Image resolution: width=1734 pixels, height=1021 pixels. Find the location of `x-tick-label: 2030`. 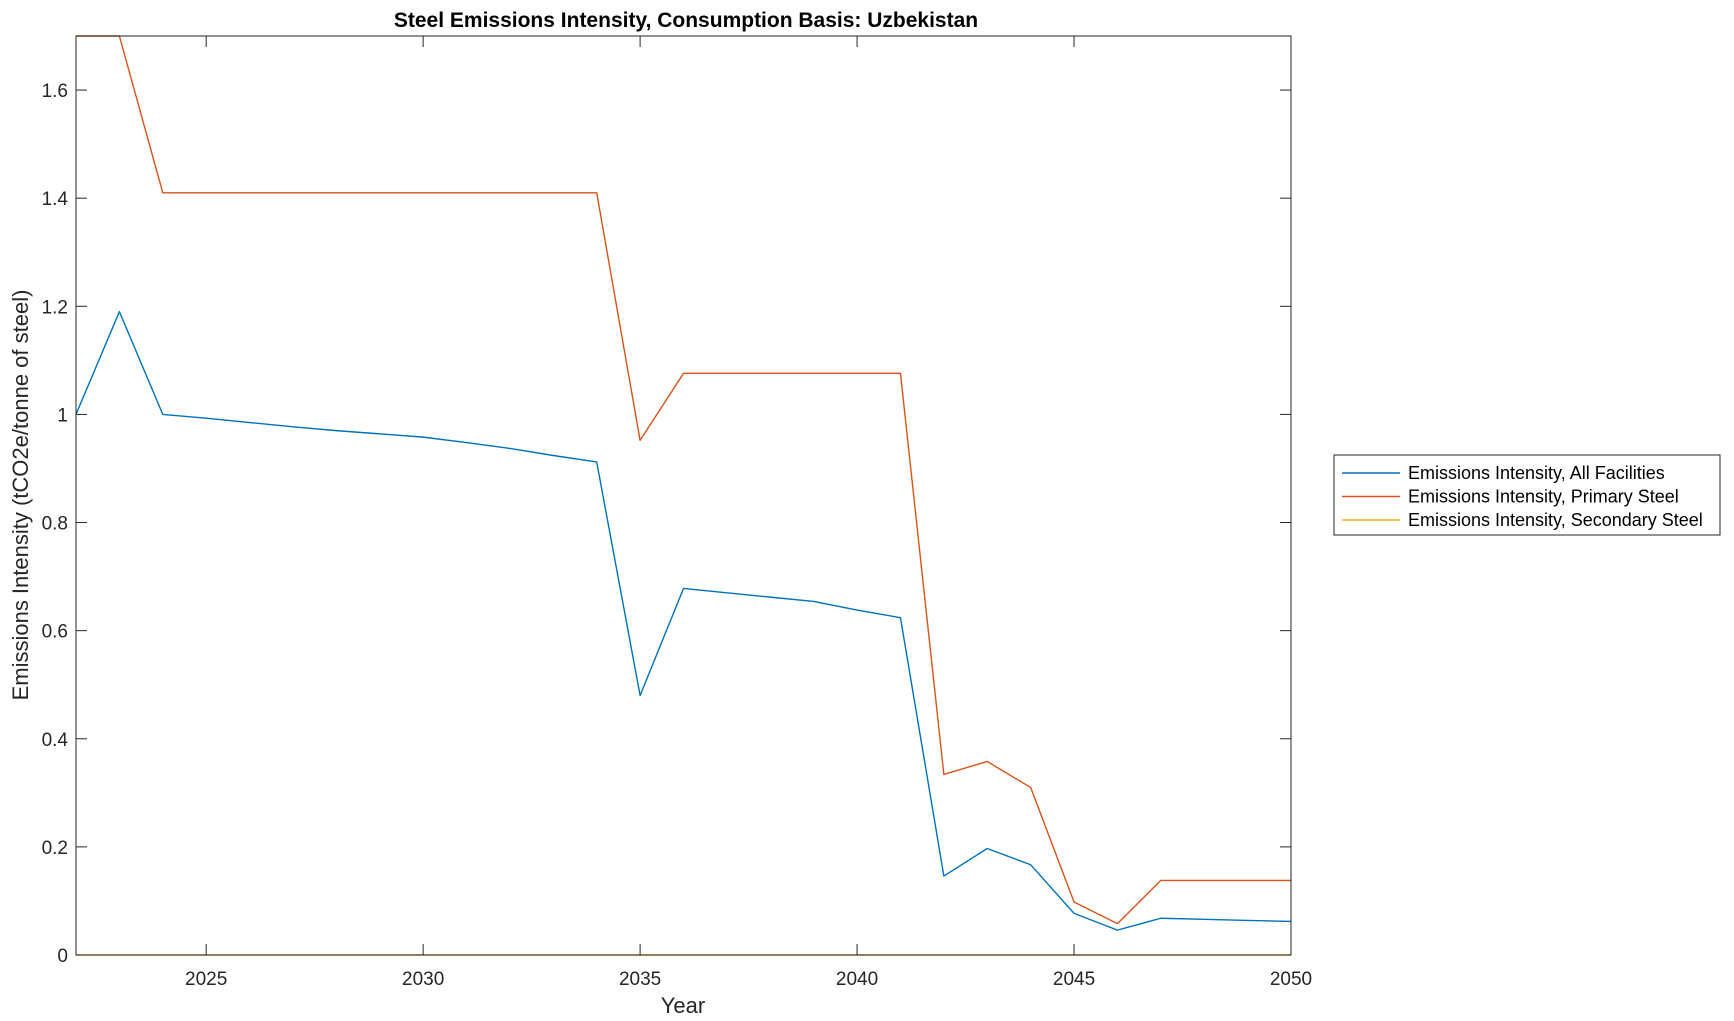

x-tick-label: 2030 is located at coordinates (423, 979).